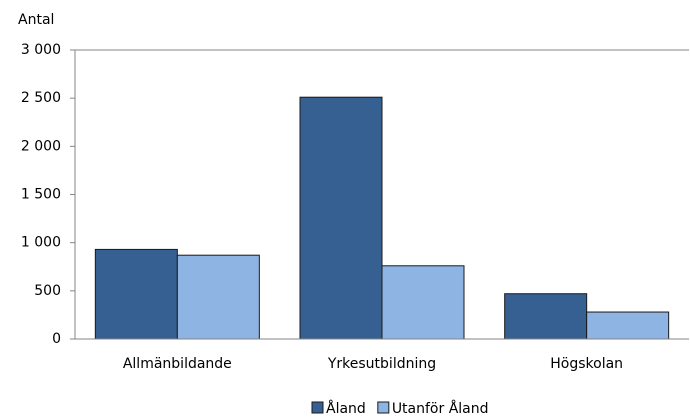 This screenshot has width=690, height=418. Describe the element at coordinates (41, 243) in the screenshot. I see `y-tick-label: 1 000` at that location.